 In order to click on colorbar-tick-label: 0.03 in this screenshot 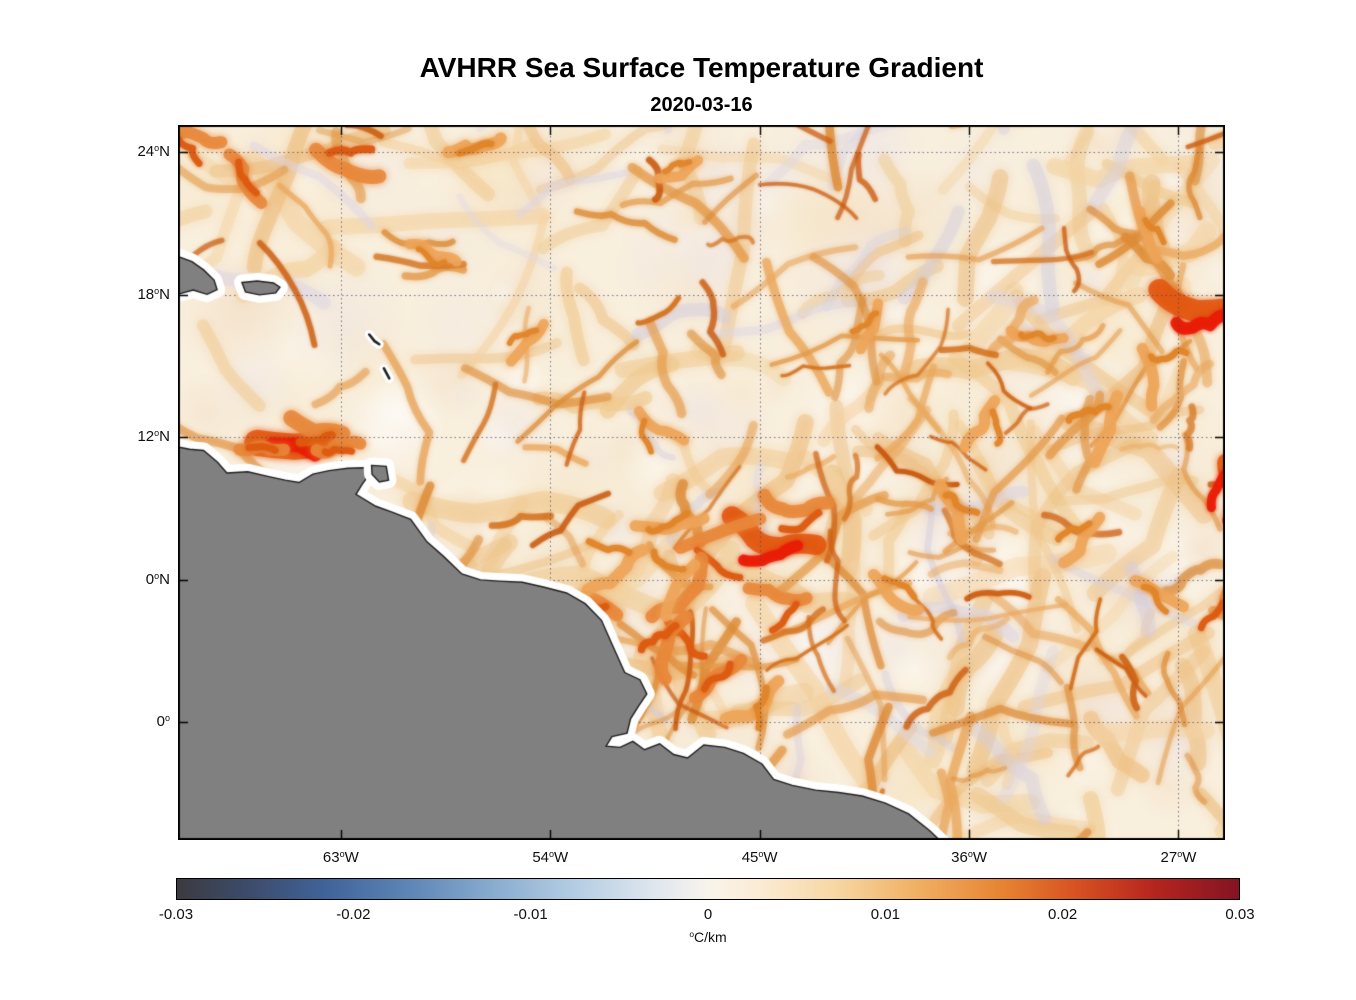, I will do `click(1240, 914)`.